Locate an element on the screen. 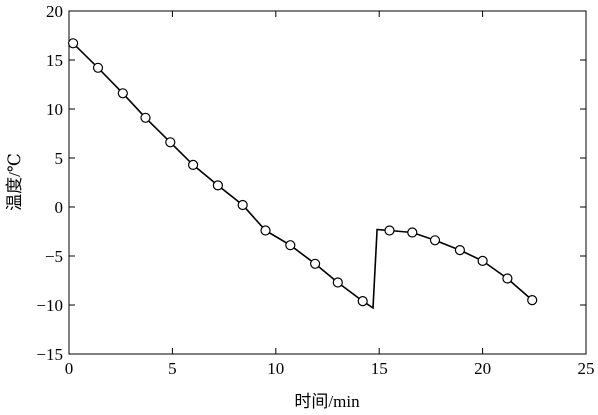 The height and width of the screenshot is (415, 598). y-tick-label: −5 is located at coordinates (54, 256).